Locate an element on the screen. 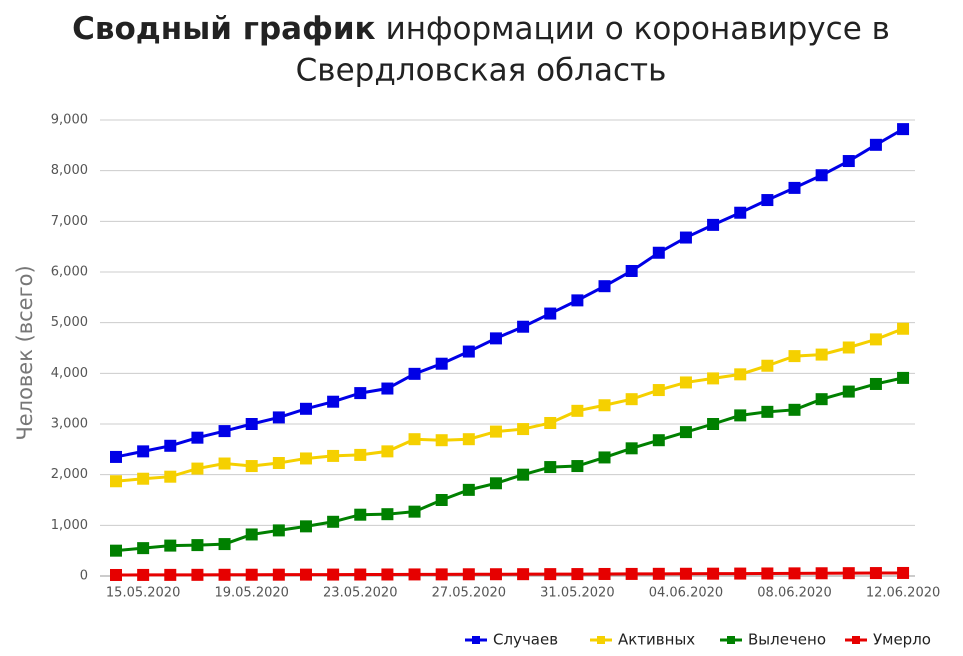 The height and width of the screenshot is (656, 963). x-tick-label: 19.05.2020 is located at coordinates (251, 593).